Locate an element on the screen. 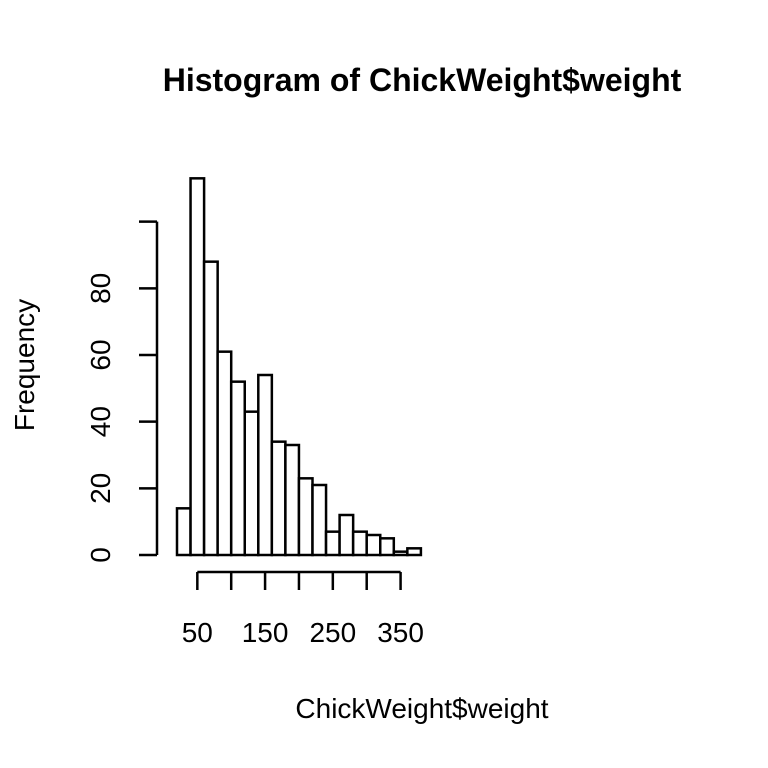 Image resolution: width=768 pixels, height=768 pixels. y-axis: 0 20 40 60 80 is located at coordinates (122, 391).